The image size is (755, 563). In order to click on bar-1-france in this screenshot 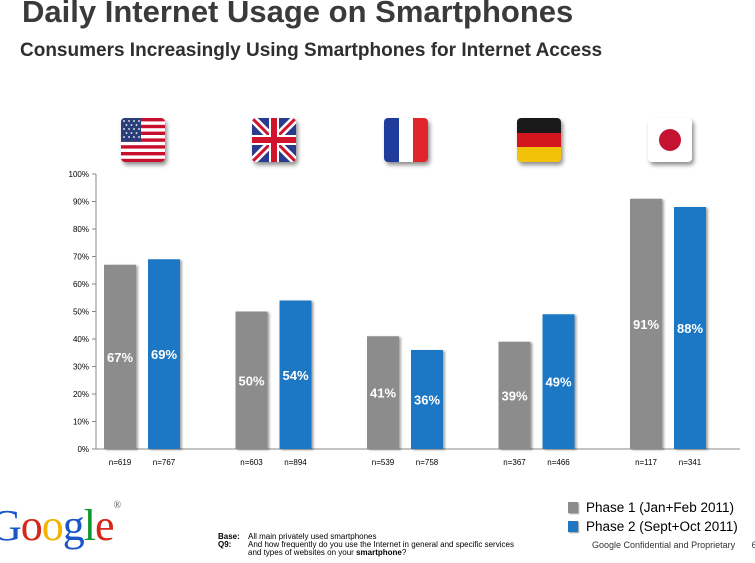, I will do `click(383, 392)`.